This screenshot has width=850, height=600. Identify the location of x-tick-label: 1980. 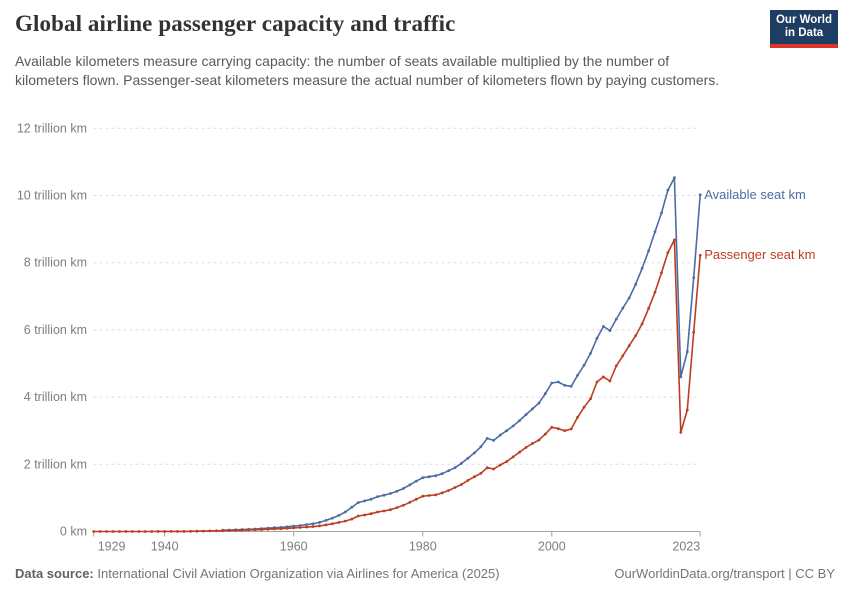
(423, 547).